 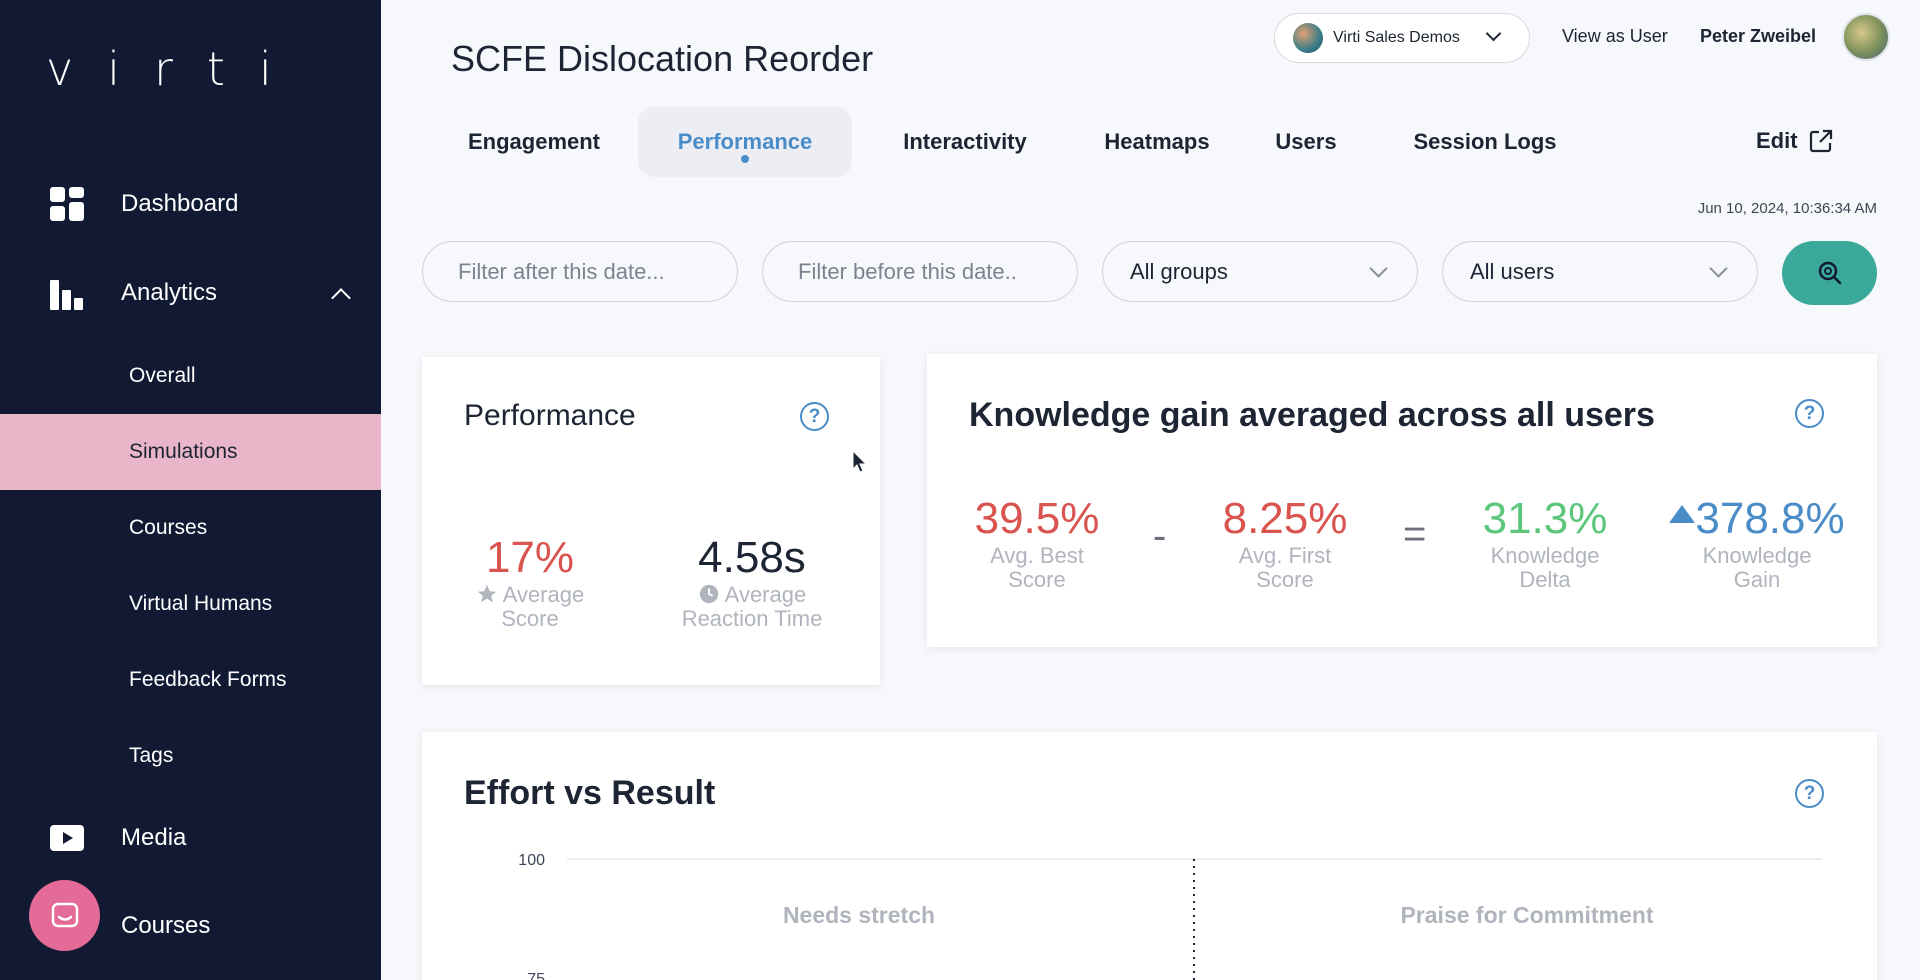 I want to click on knowledge-gain-stat: 378.8% Knowledge Gain, so click(x=1757, y=543).